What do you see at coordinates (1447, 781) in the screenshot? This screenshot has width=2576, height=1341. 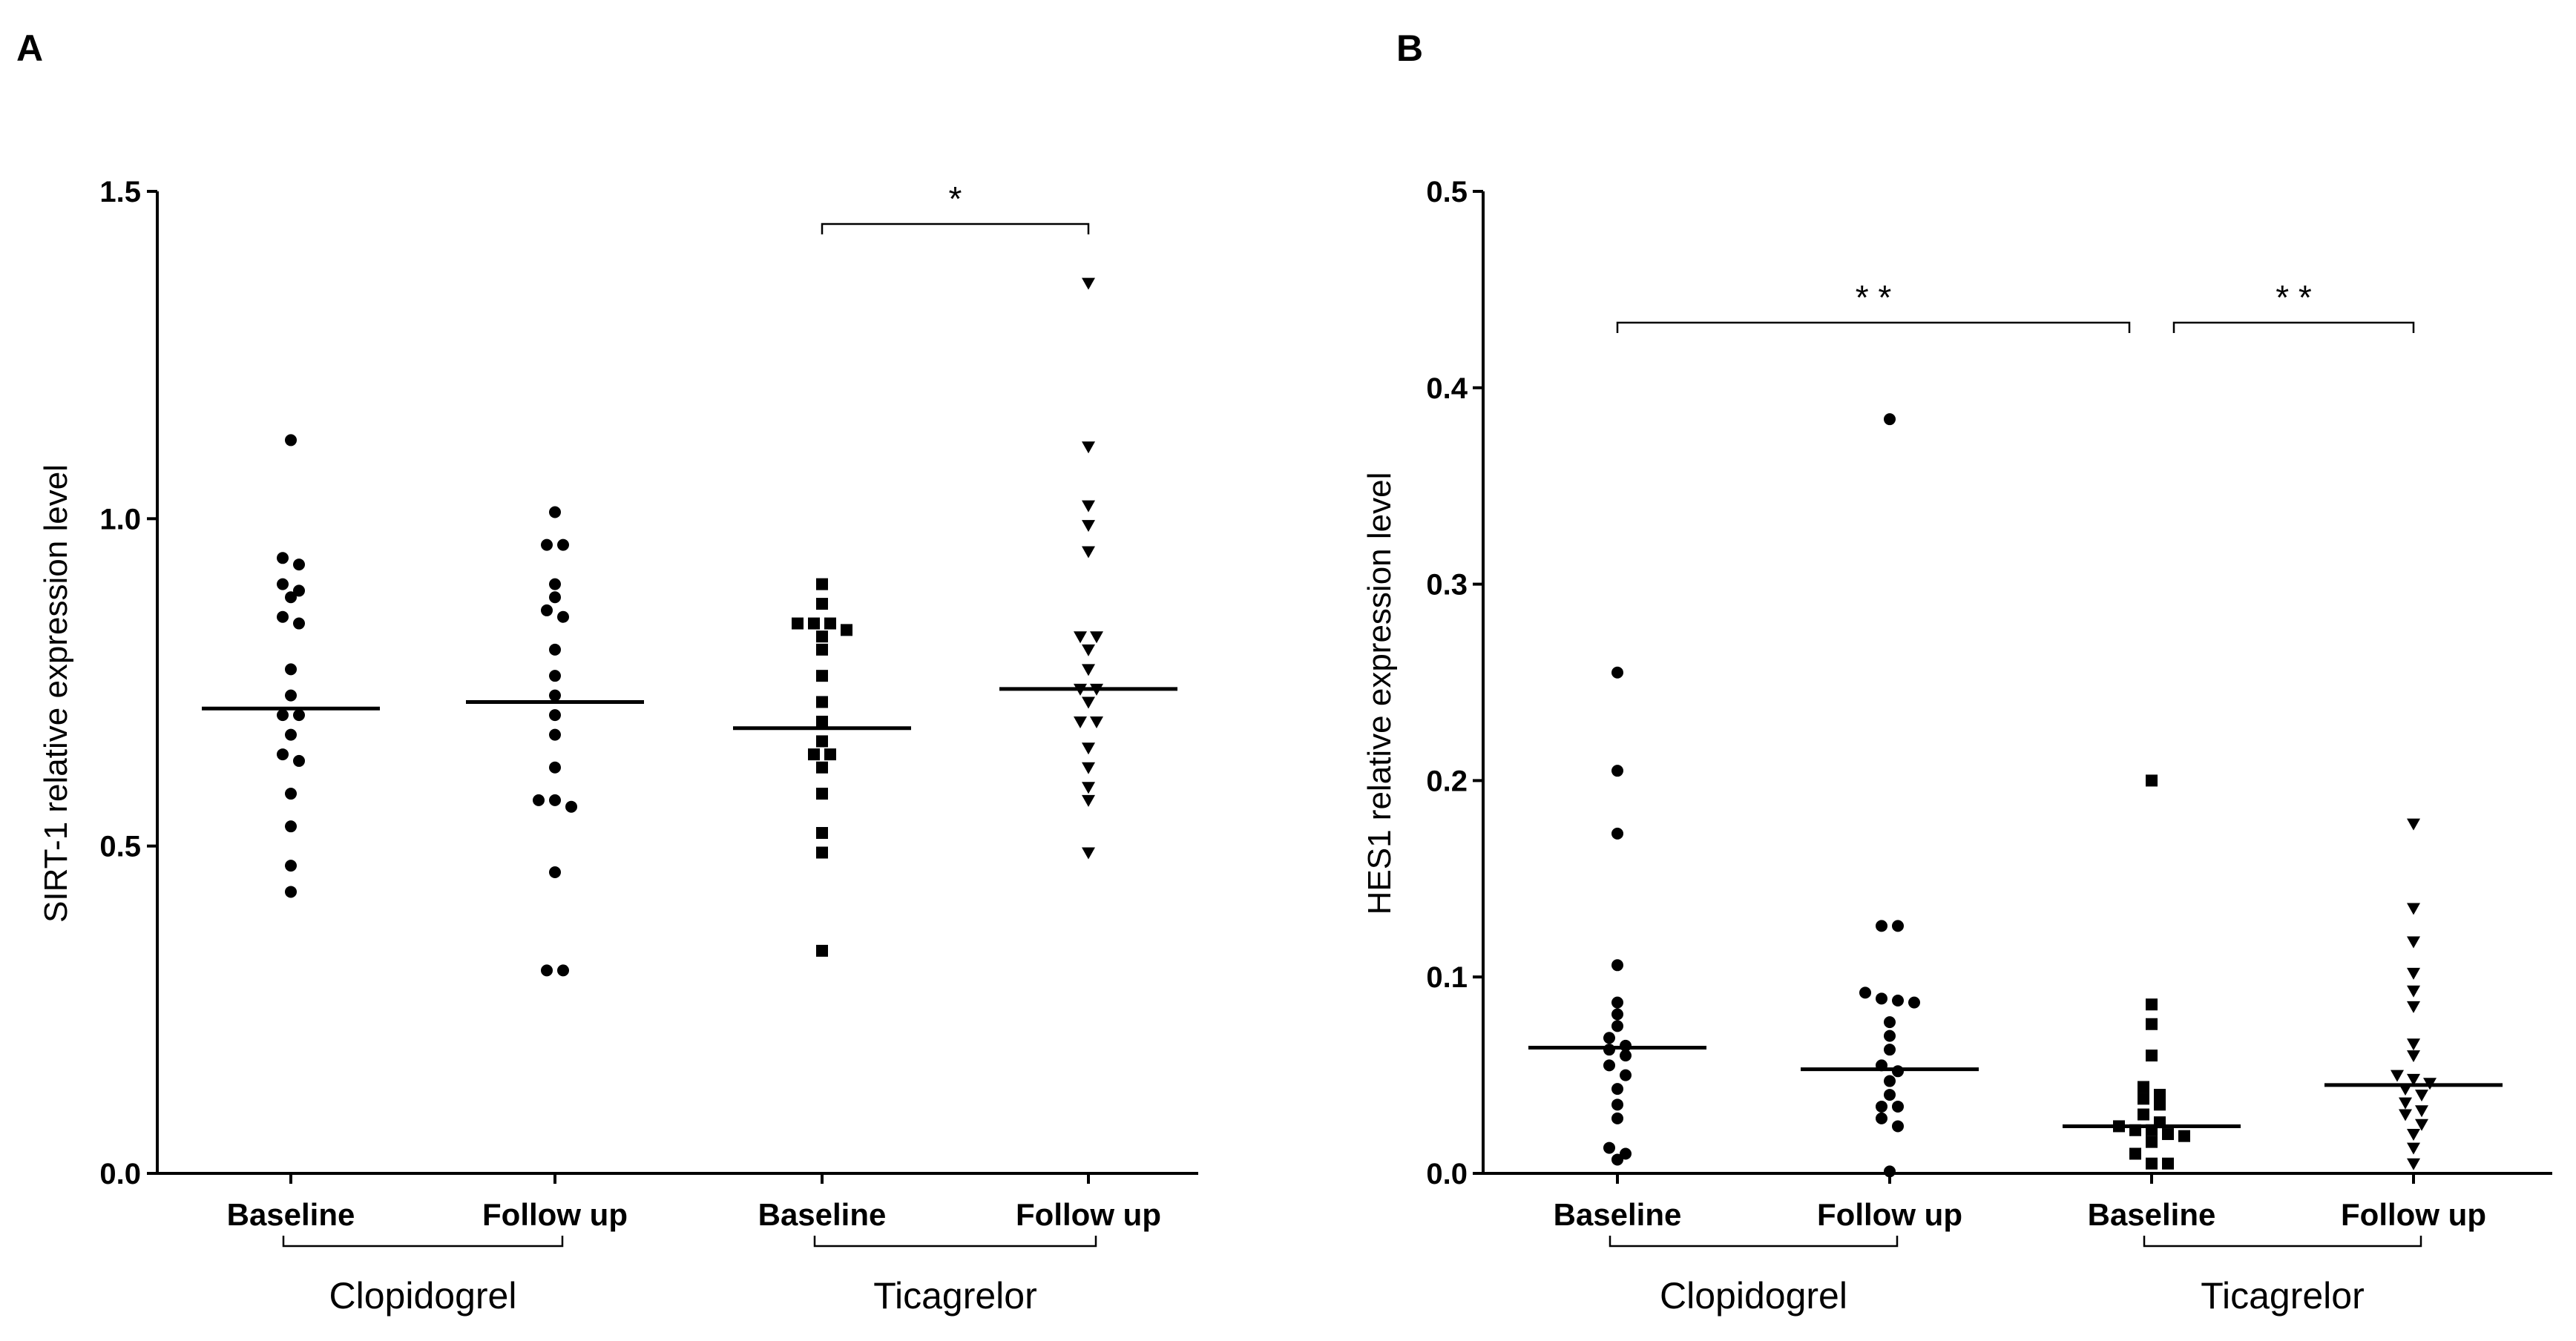 I see `y-tick-label: 0.2` at bounding box center [1447, 781].